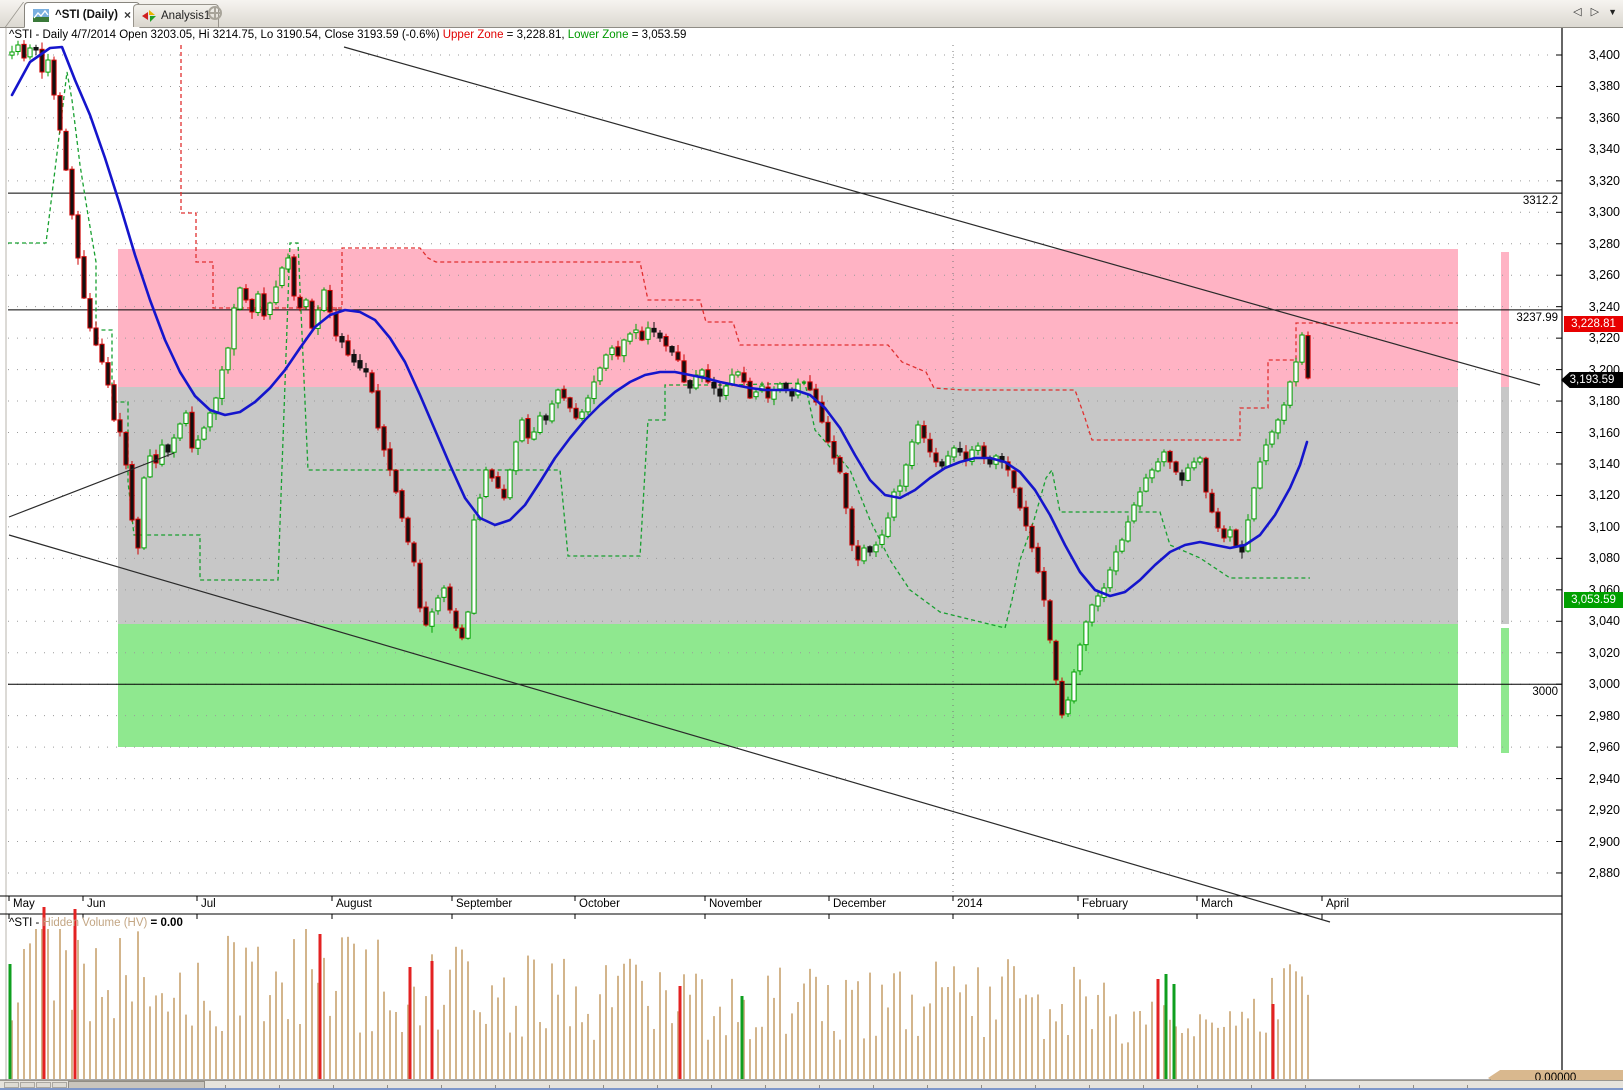  I want to click on upper-zone-label: Upper Zone, so click(473, 35).